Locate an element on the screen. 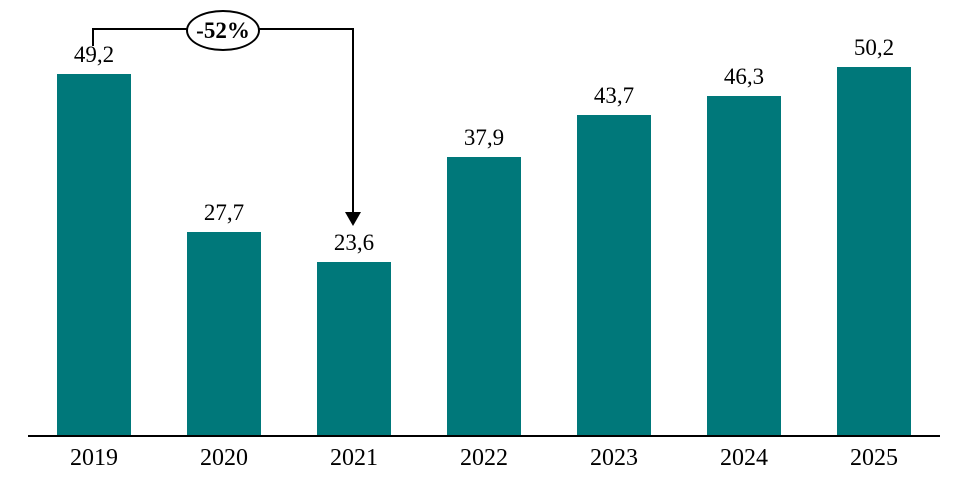 This screenshot has height=478, width=957. bar-2021 is located at coordinates (354, 348).